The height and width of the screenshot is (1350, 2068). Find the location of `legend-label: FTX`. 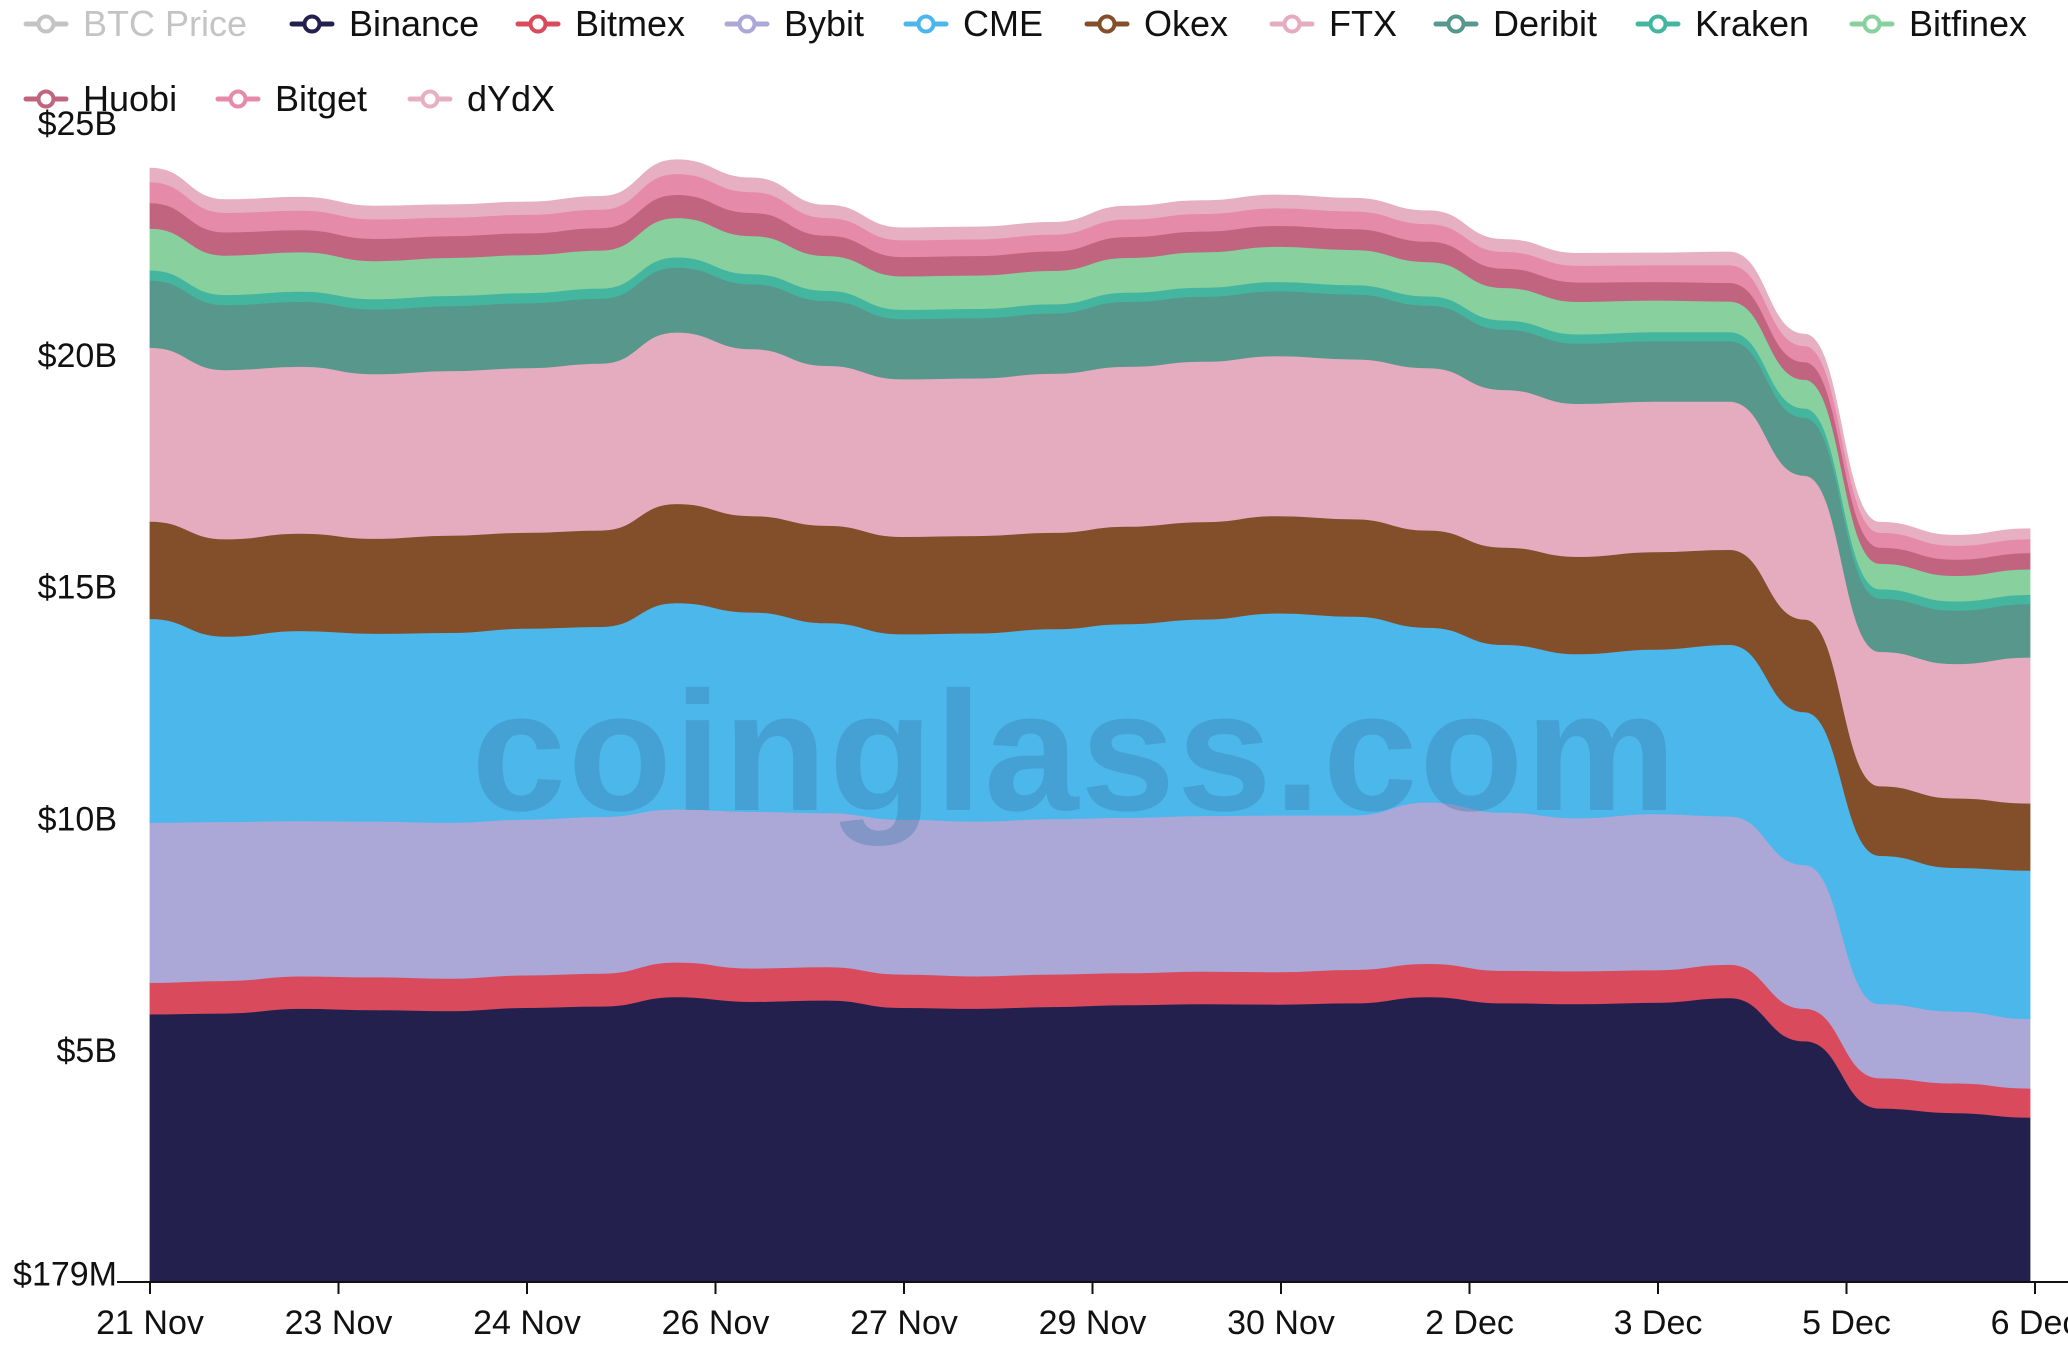

legend-label: FTX is located at coordinates (1363, 23).